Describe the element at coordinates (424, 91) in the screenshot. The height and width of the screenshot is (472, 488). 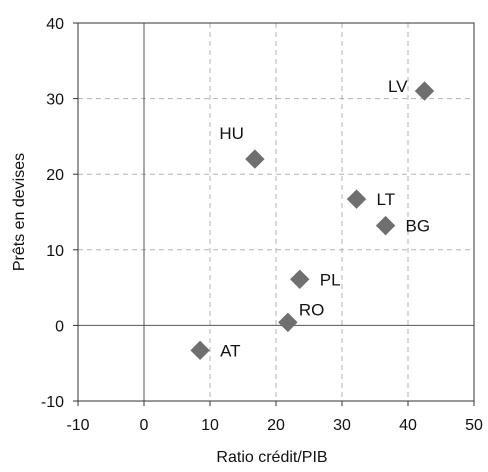
I see `data-point-lv` at that location.